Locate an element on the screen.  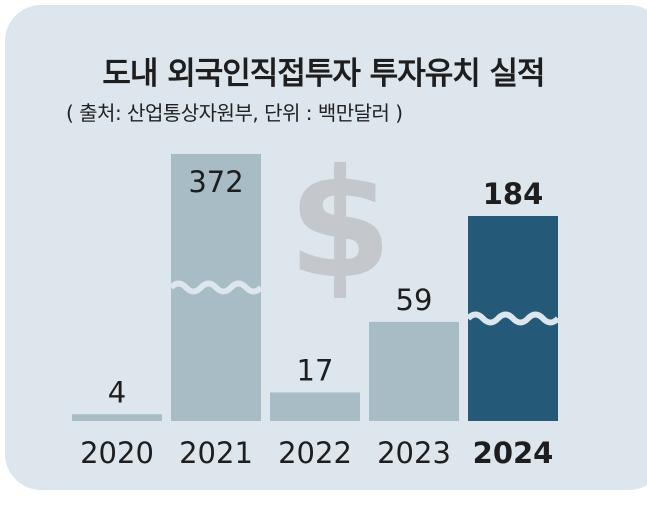
x-tick-label-2024: 2024 is located at coordinates (513, 453).